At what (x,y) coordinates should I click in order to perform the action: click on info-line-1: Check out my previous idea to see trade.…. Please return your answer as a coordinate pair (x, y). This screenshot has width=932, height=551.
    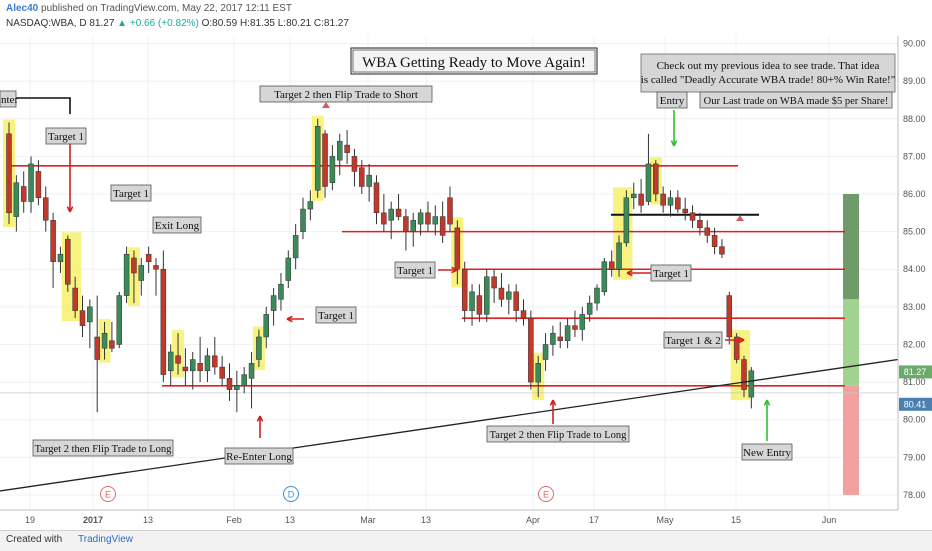
    Looking at the image, I should click on (768, 66).